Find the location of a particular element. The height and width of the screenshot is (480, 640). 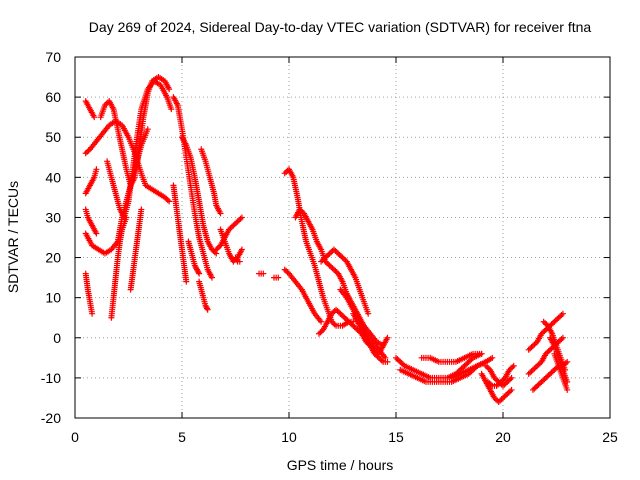

series-track-h is located at coordinates (139, 149).